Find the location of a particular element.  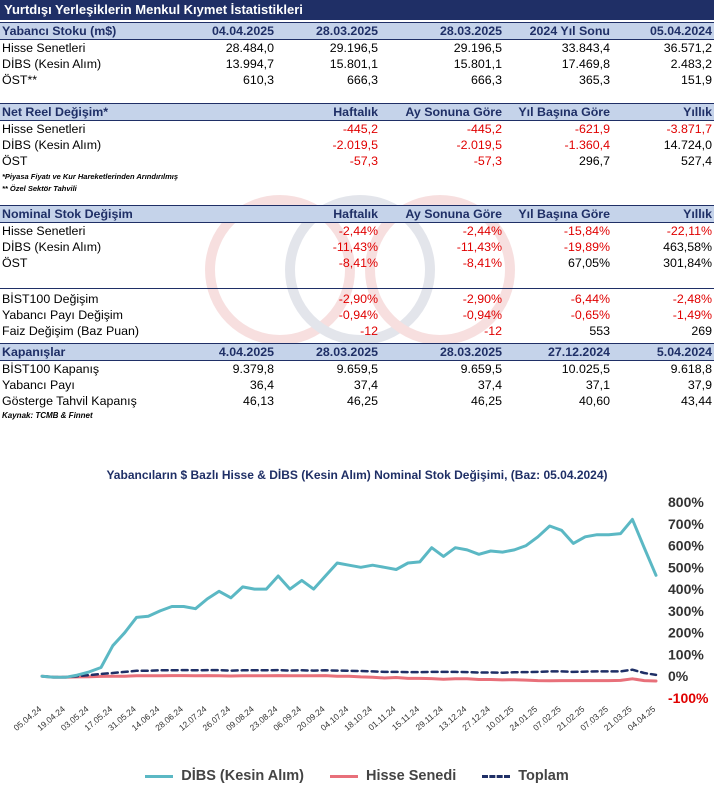

y-tick-label: 500% is located at coordinates (686, 567).